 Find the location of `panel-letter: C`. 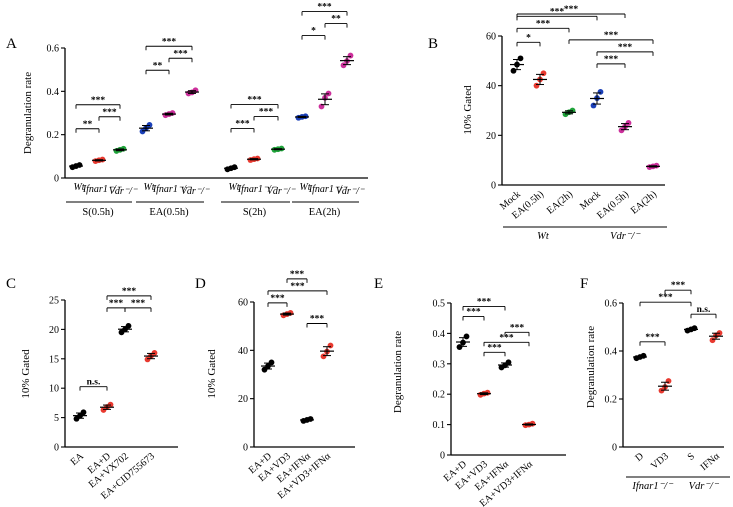

panel-letter: C is located at coordinates (11, 284).